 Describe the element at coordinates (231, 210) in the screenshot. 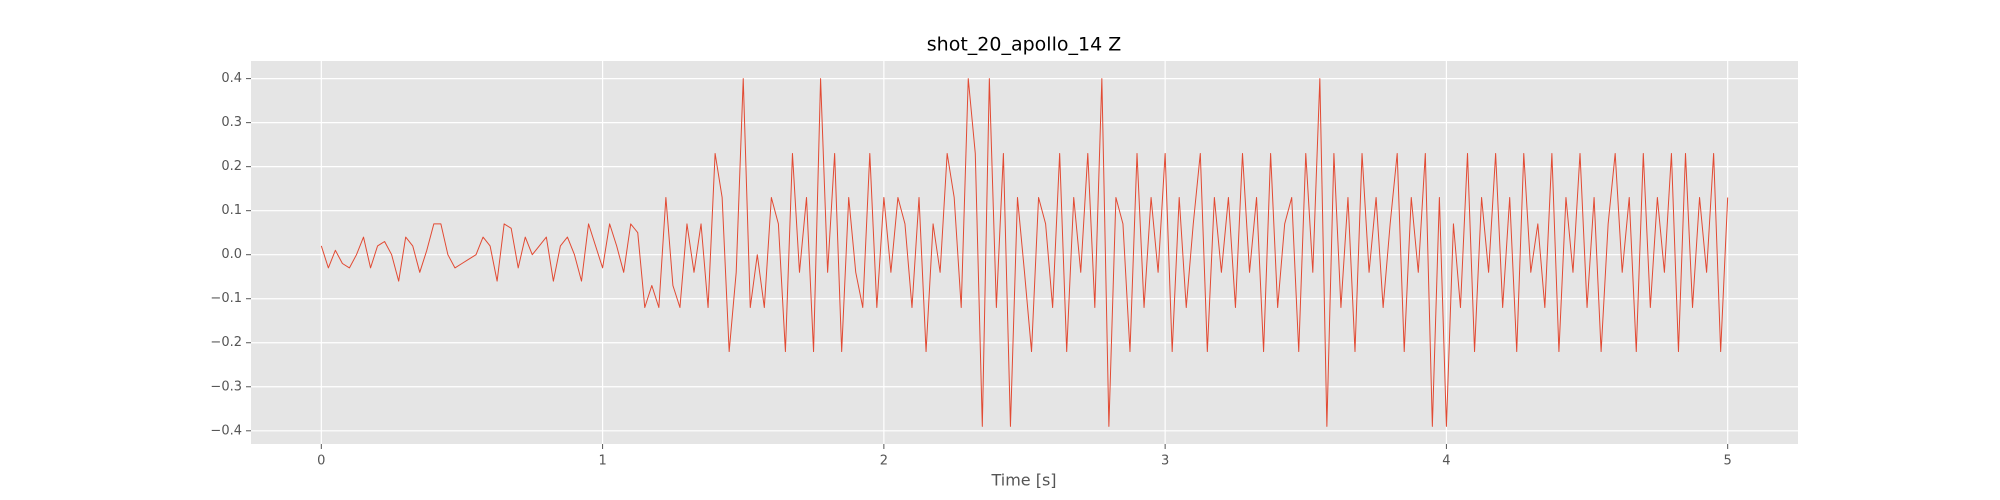

I see `y-tick-label: 0.1` at that location.